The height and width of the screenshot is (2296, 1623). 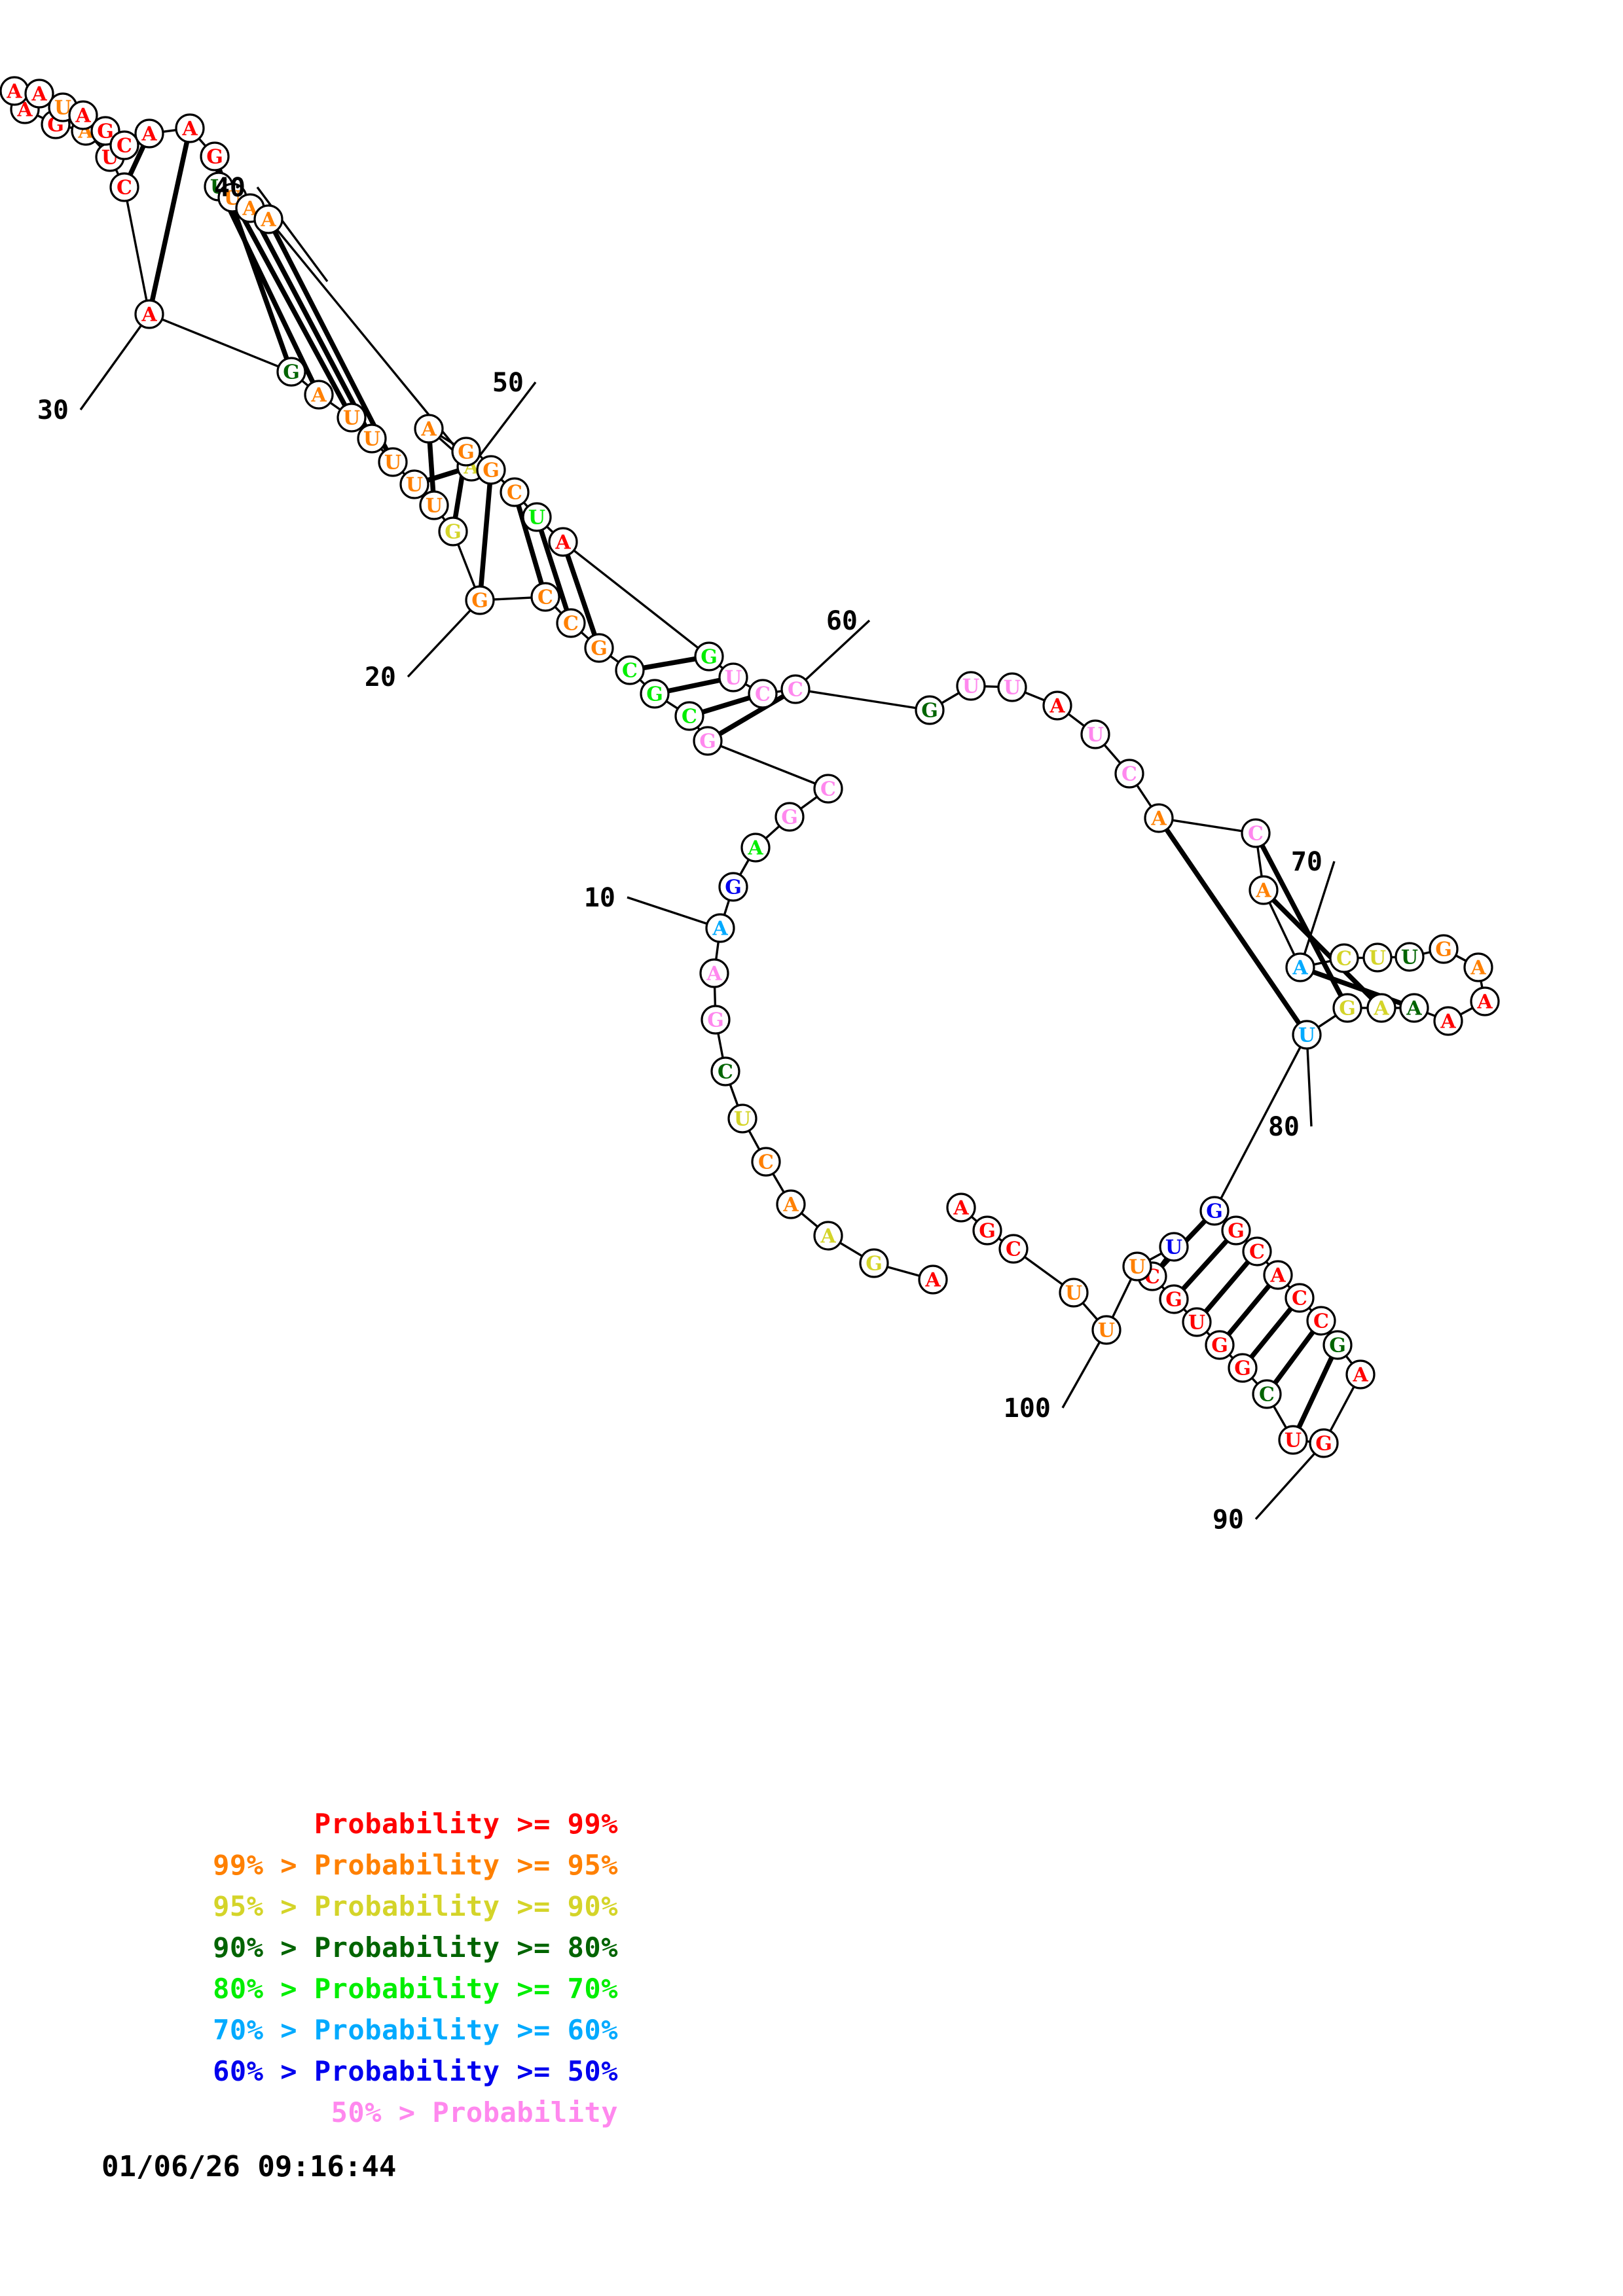 I want to click on nucleotide-1: A, so click(x=933, y=1280).